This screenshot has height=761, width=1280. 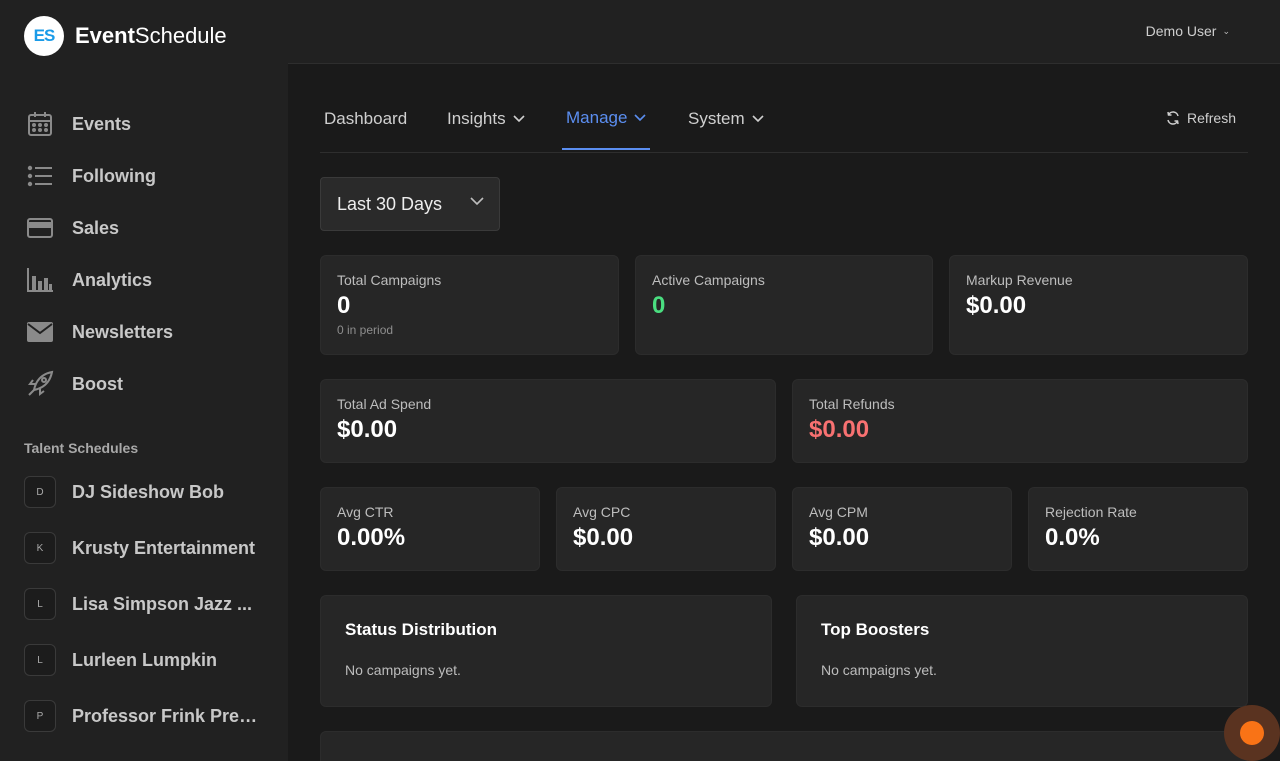 What do you see at coordinates (96, 227) in the screenshot?
I see `sidebar-item-label: Sales` at bounding box center [96, 227].